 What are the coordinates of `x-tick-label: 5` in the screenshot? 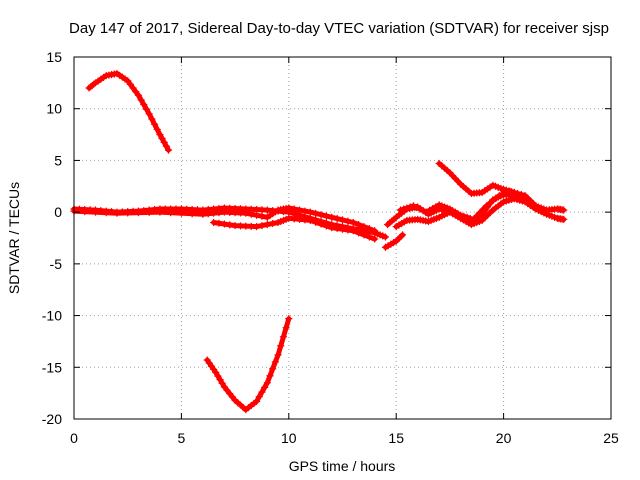 It's located at (182, 438).